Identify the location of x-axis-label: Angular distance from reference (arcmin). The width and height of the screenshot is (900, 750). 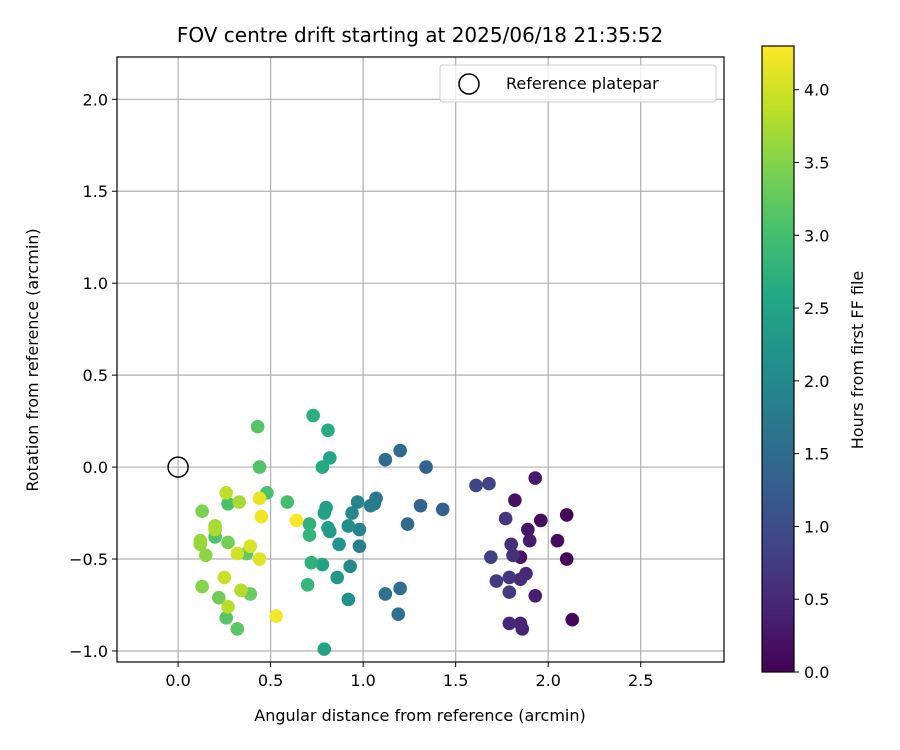
(419, 715).